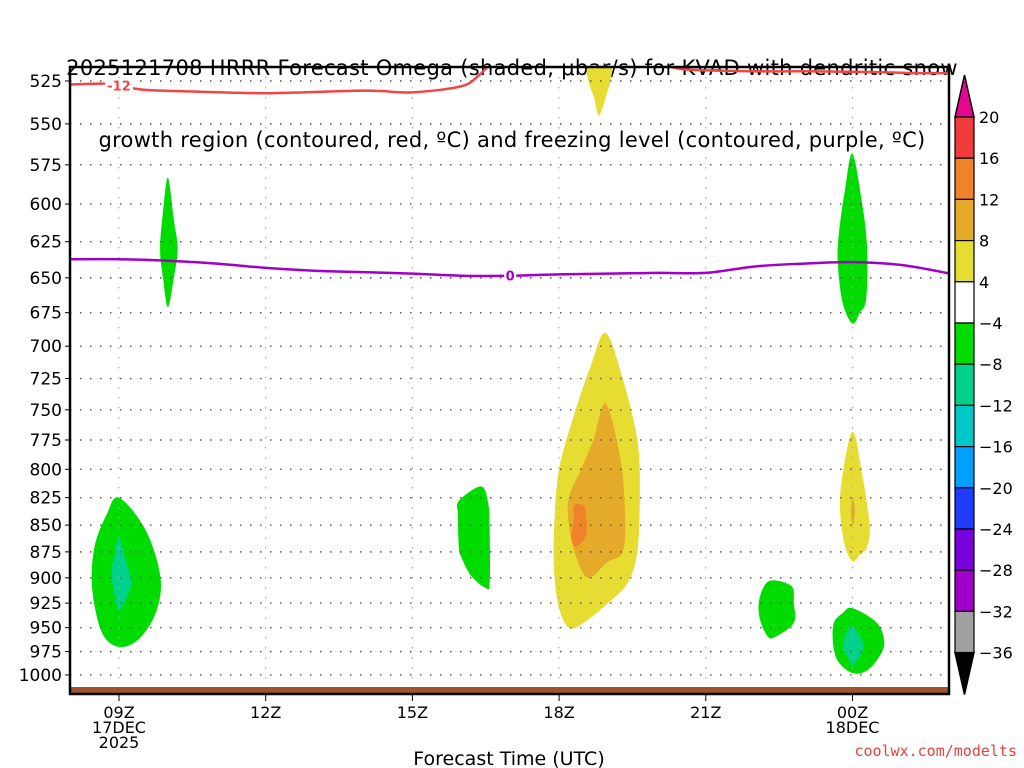 Image resolution: width=1024 pixels, height=768 pixels. What do you see at coordinates (964, 673) in the screenshot?
I see `colorbar-arrow-bottom` at bounding box center [964, 673].